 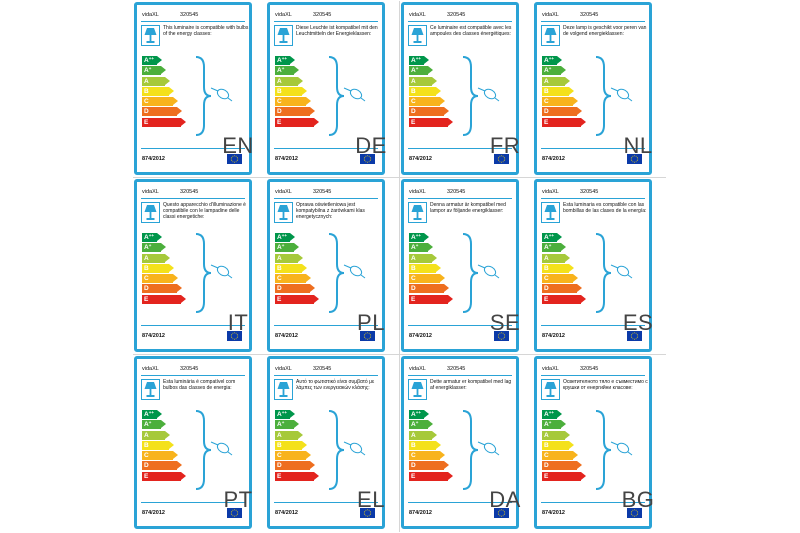 What do you see at coordinates (460, 148) in the screenshot?
I see `footer-divider` at bounding box center [460, 148].